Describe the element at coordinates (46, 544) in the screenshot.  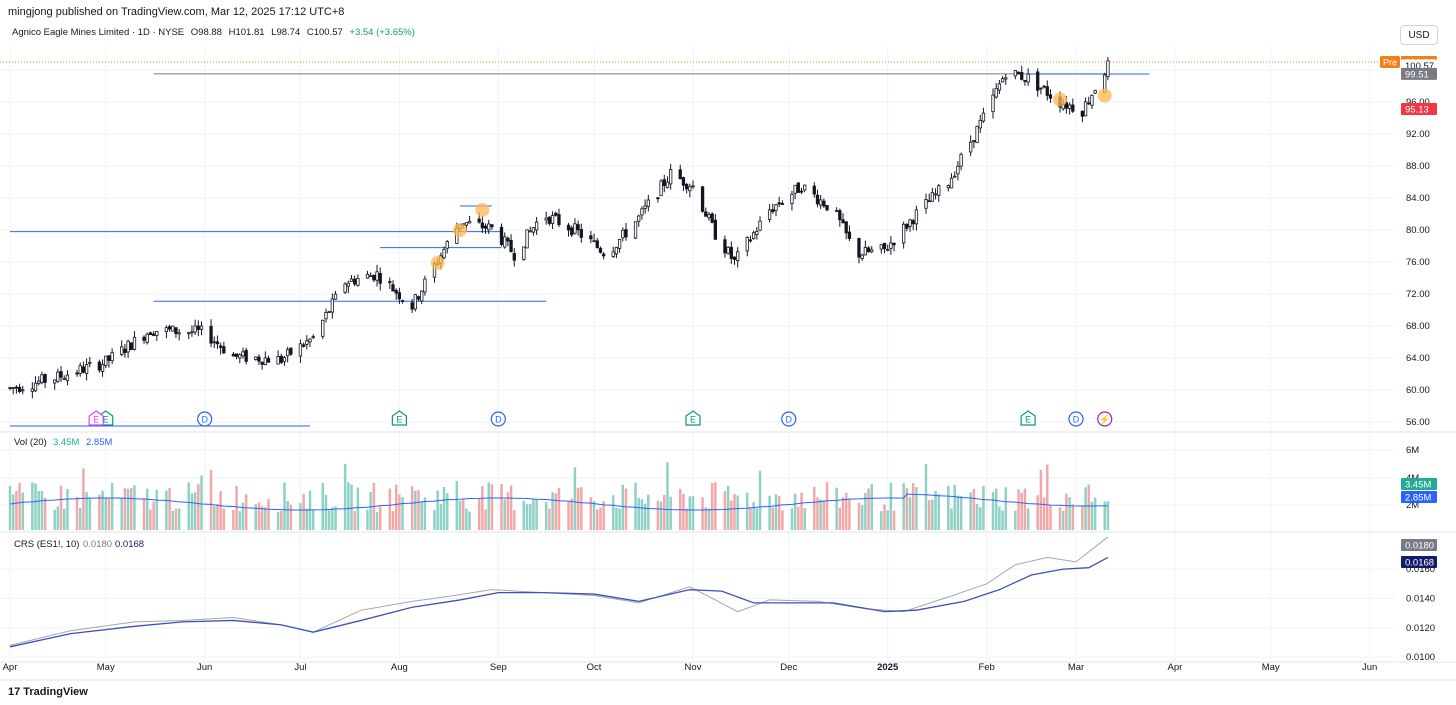
I see `crs-title: CRS (ES1!, 10)` at that location.